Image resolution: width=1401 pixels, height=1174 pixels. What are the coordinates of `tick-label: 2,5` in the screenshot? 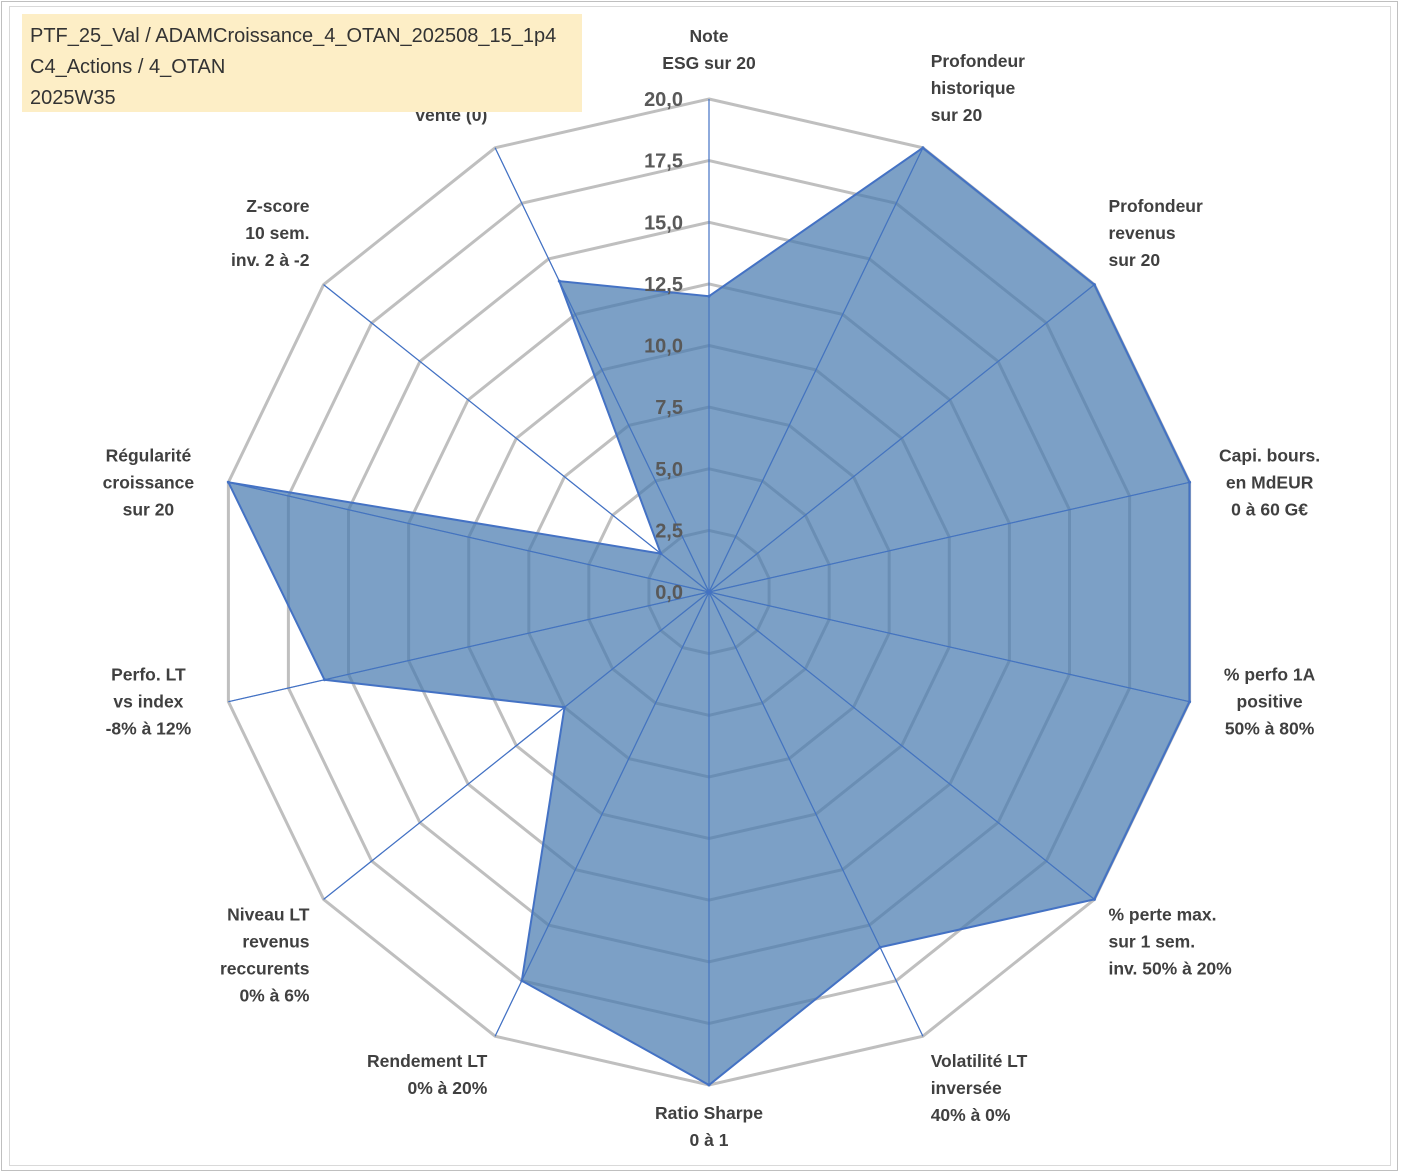 It's located at (669, 531).